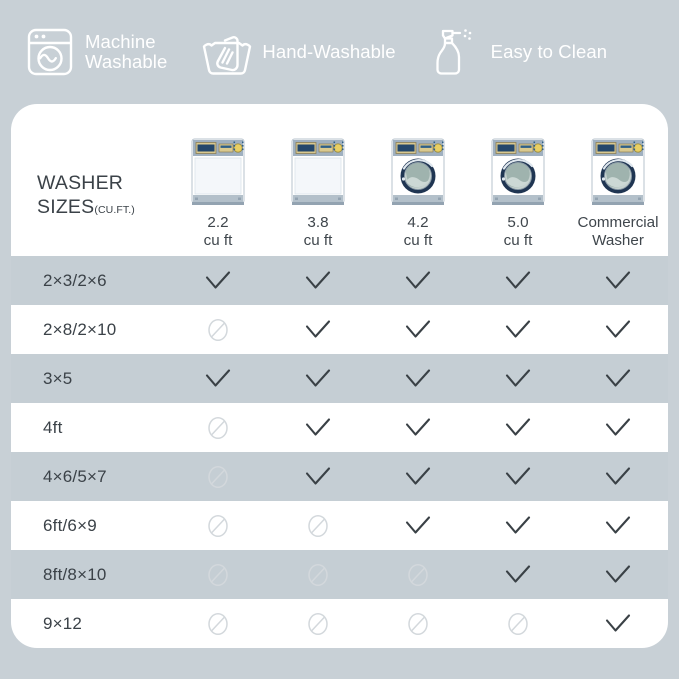  I want to click on cell-r4-c0, so click(218, 476).